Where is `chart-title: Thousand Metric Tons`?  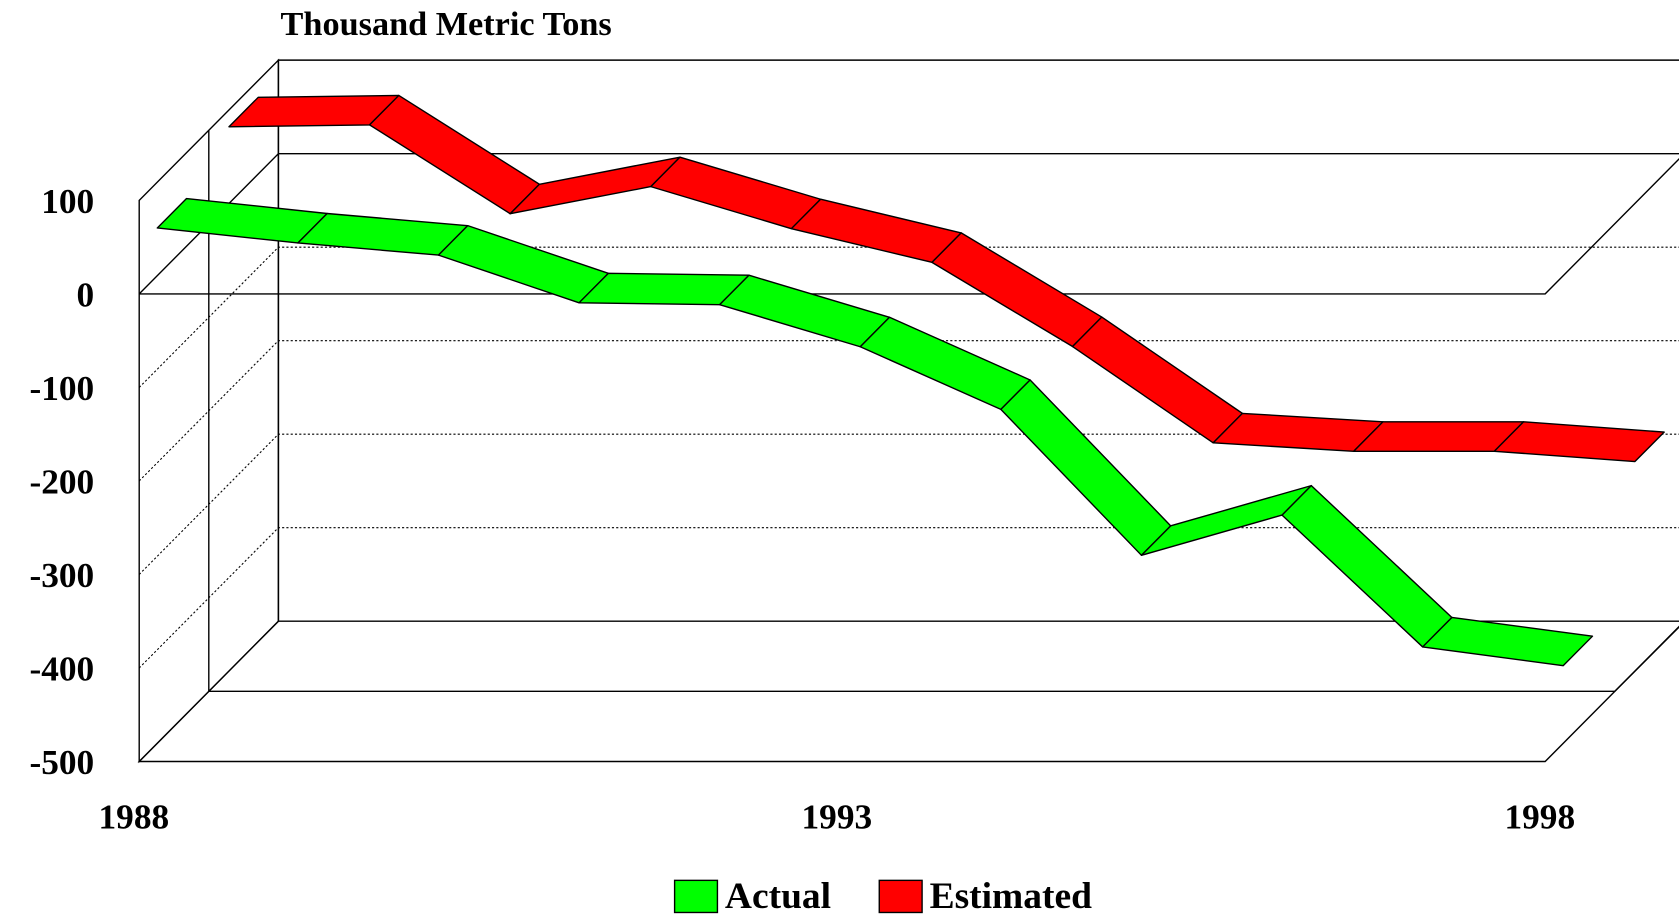
chart-title: Thousand Metric Tons is located at coordinates (446, 24).